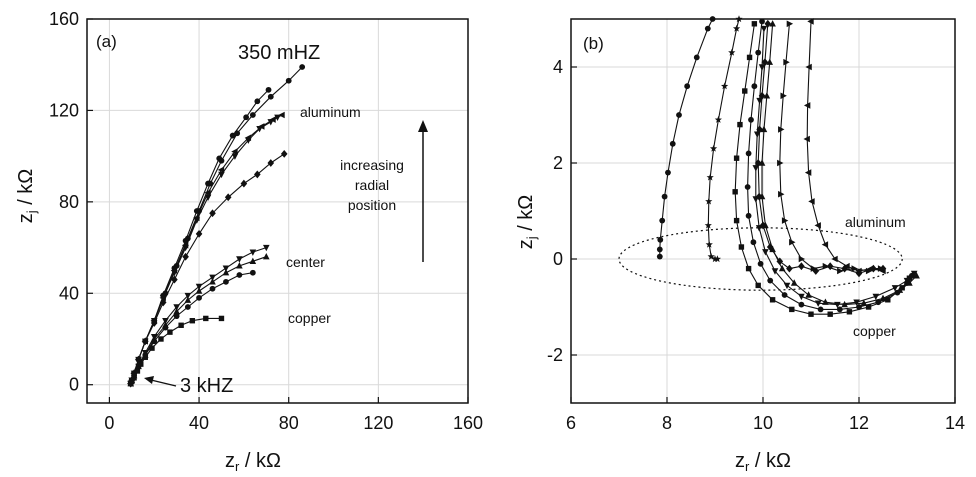 The height and width of the screenshot is (477, 976). Describe the element at coordinates (770, 461) in the screenshot. I see `x-axis-unit: / kΩ` at that location.